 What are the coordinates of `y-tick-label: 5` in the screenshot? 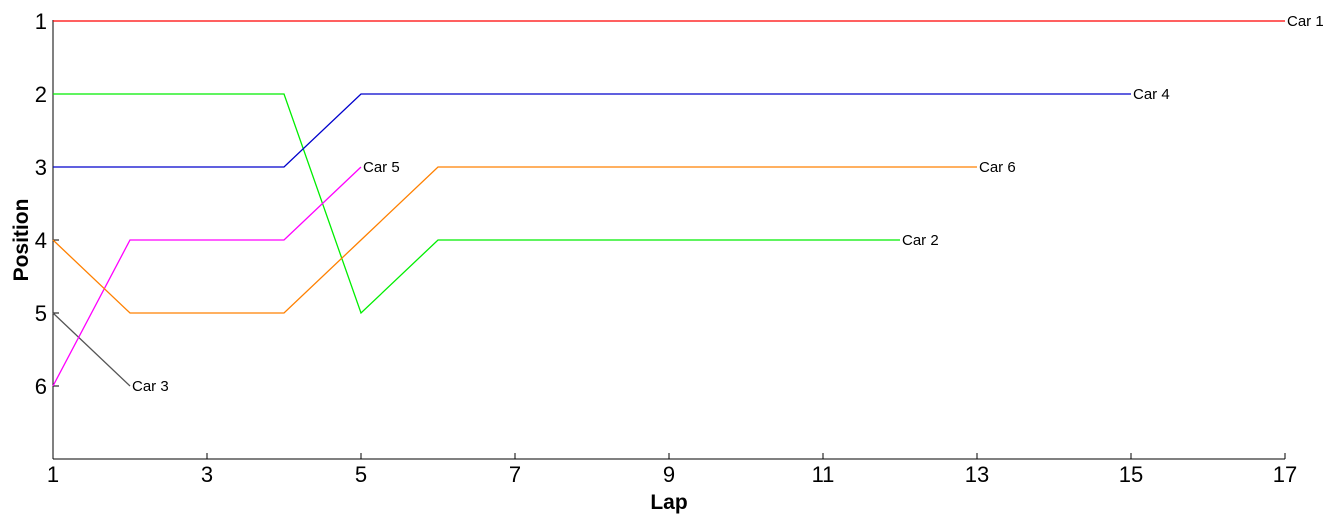 It's located at (41, 313).